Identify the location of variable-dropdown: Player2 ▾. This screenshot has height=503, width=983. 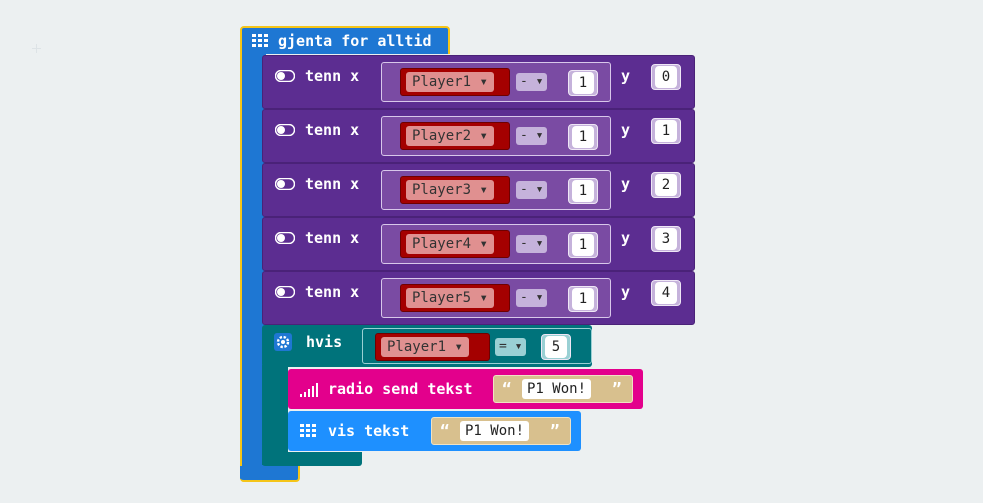
(450, 136).